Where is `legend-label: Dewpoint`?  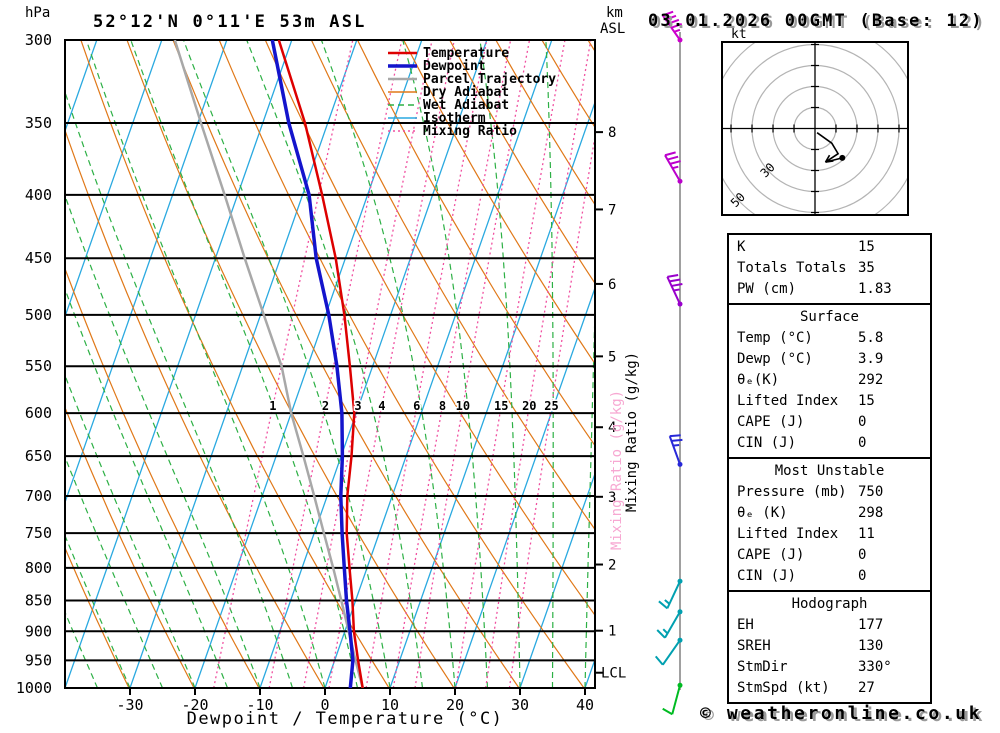 legend-label: Dewpoint is located at coordinates (454, 66).